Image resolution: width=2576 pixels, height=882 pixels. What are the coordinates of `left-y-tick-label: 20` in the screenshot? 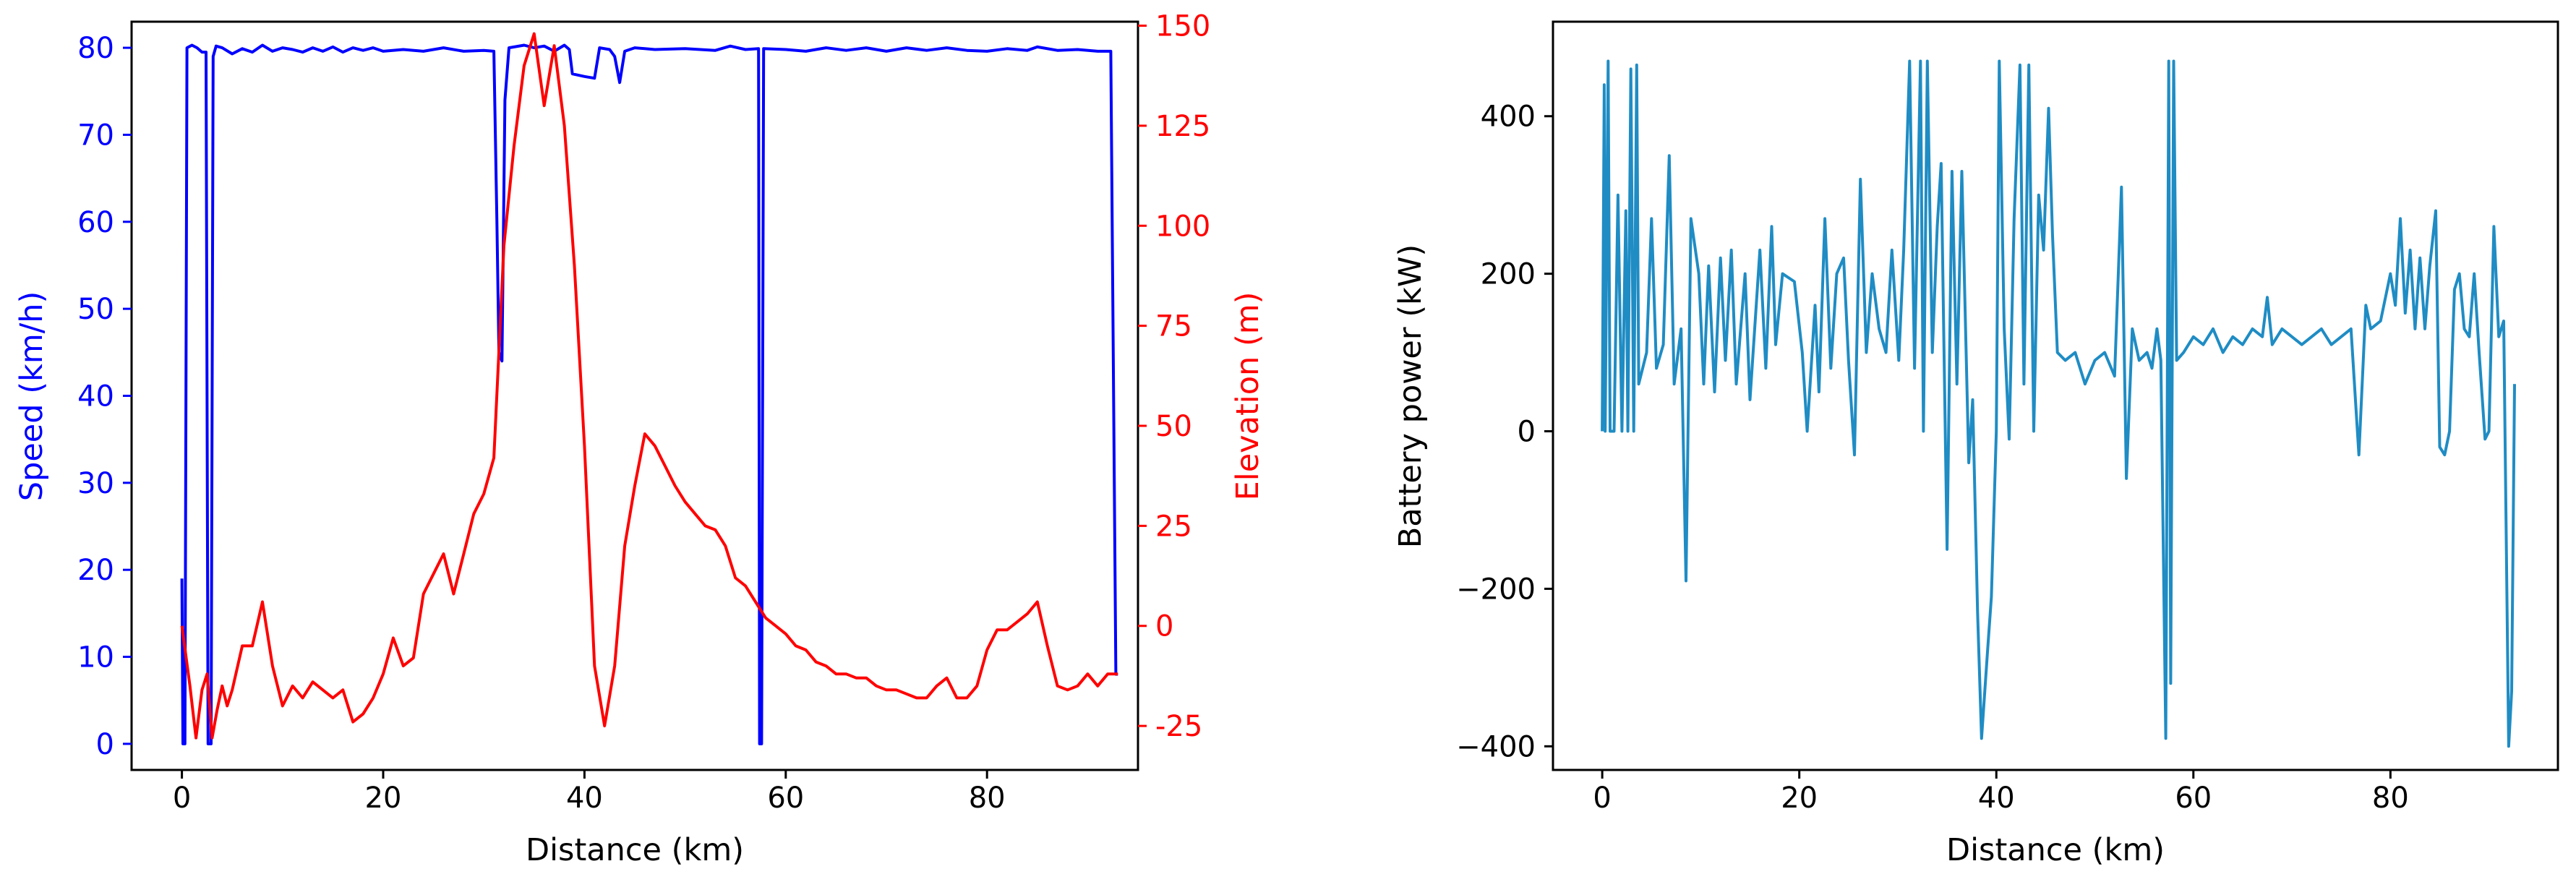 It's located at (96, 570).